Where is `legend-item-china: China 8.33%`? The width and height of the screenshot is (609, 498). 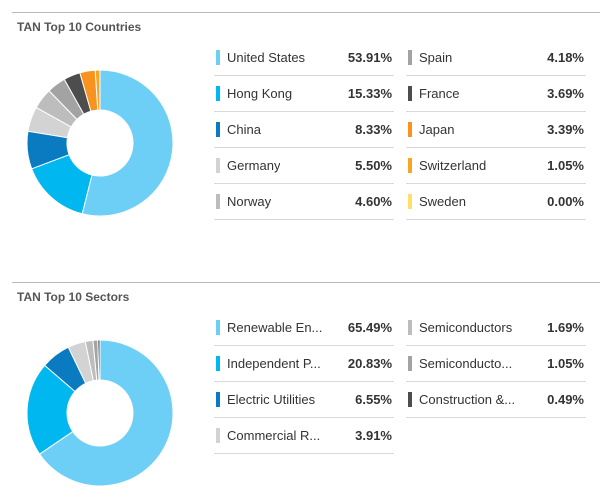
legend-item-china: China 8.33% is located at coordinates (304, 130).